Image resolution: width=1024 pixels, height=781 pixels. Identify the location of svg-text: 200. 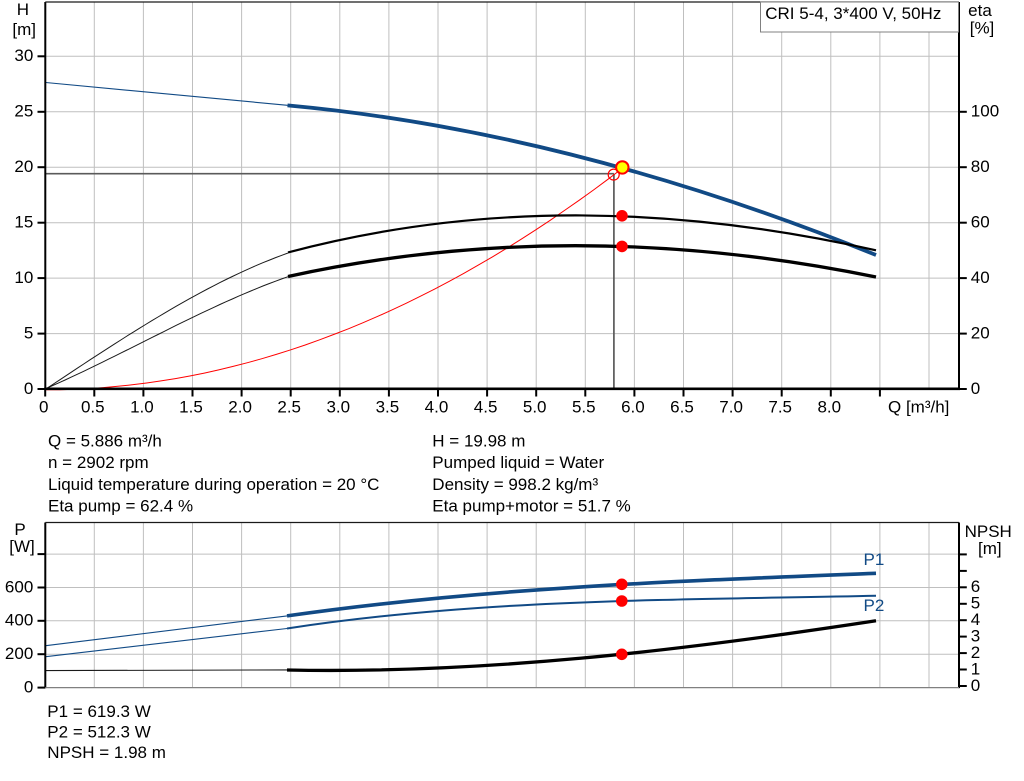
(19, 653).